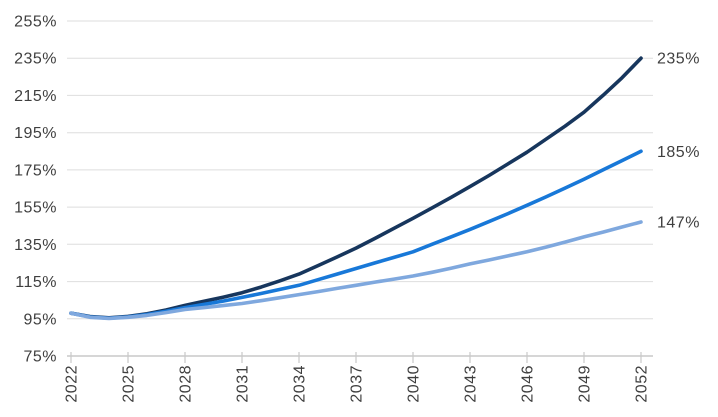 This screenshot has height=417, width=718. Describe the element at coordinates (360, 357) in the screenshot. I see `x-axis` at that location.